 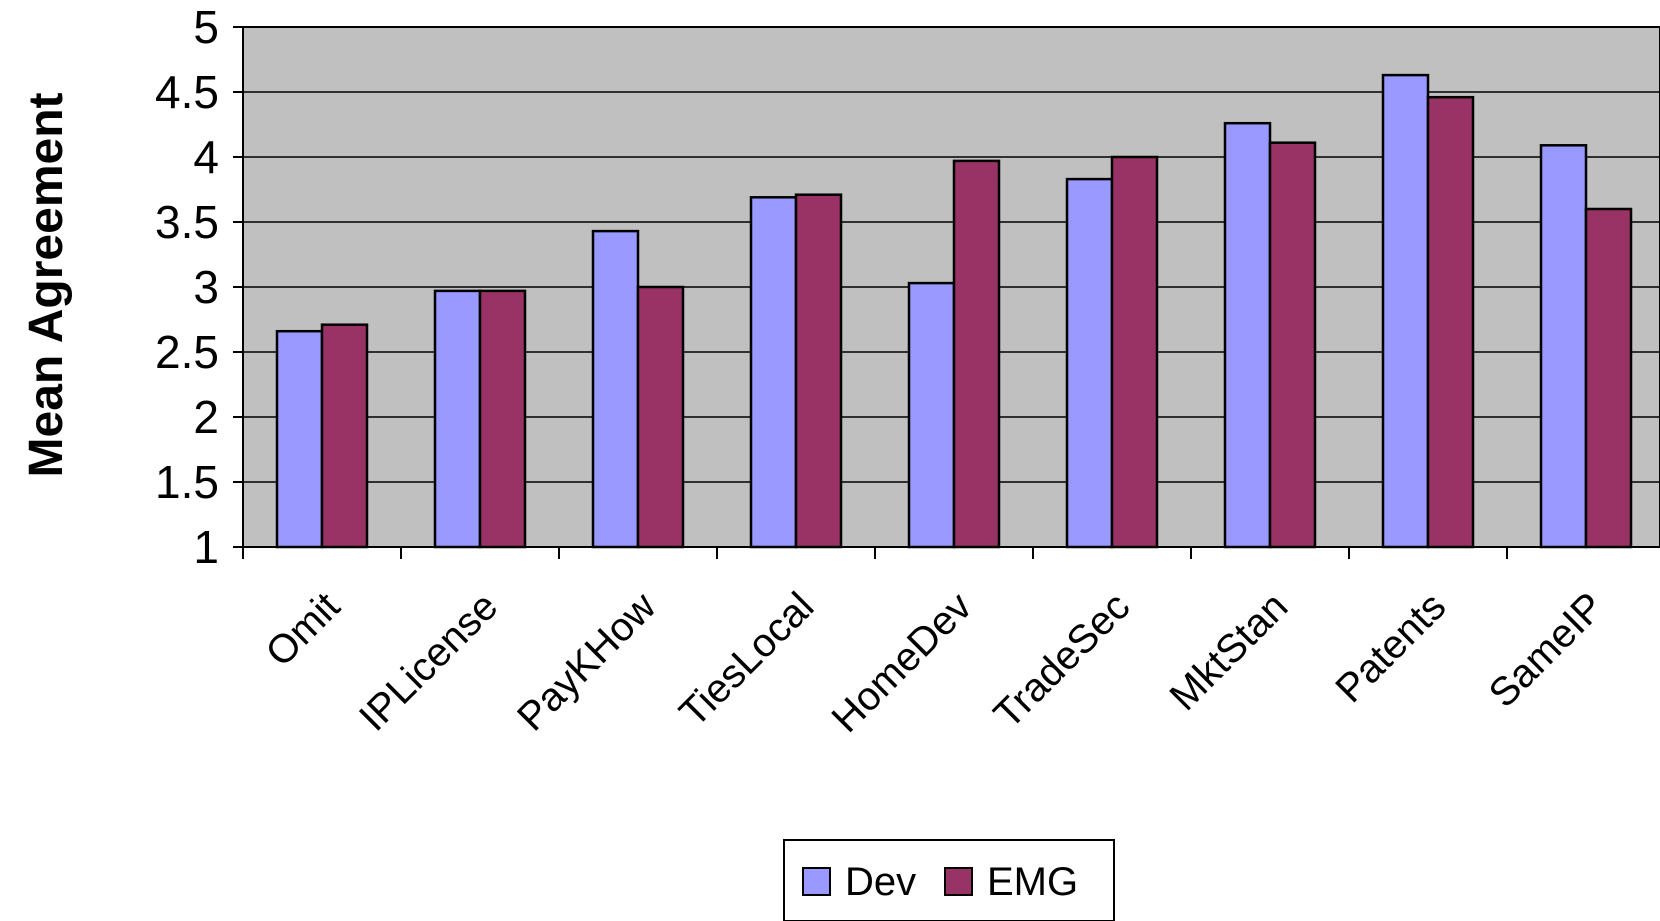 What do you see at coordinates (1547, 650) in the screenshot?
I see `x-category-label: SameIP` at bounding box center [1547, 650].